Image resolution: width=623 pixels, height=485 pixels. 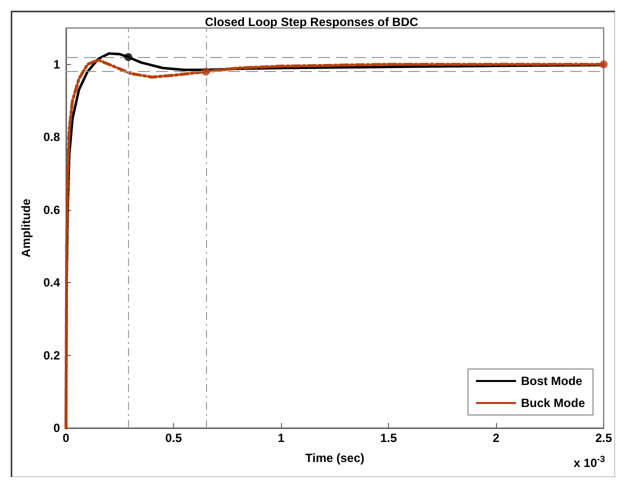 I want to click on x-tick-label: 0, so click(x=66, y=438).